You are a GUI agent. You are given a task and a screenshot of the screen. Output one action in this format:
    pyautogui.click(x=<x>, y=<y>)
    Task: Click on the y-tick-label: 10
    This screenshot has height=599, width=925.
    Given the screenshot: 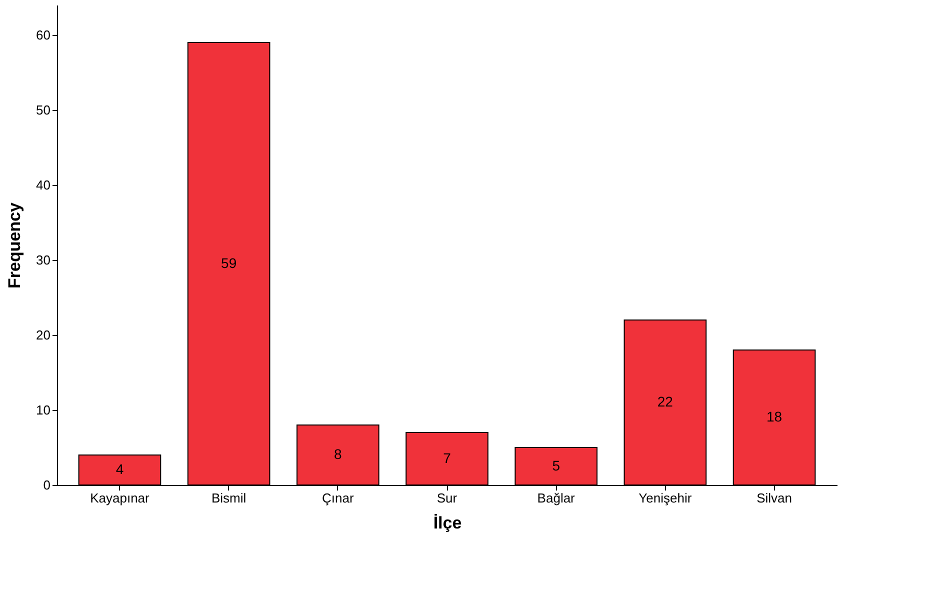 What is the action you would take?
    pyautogui.click(x=43, y=410)
    